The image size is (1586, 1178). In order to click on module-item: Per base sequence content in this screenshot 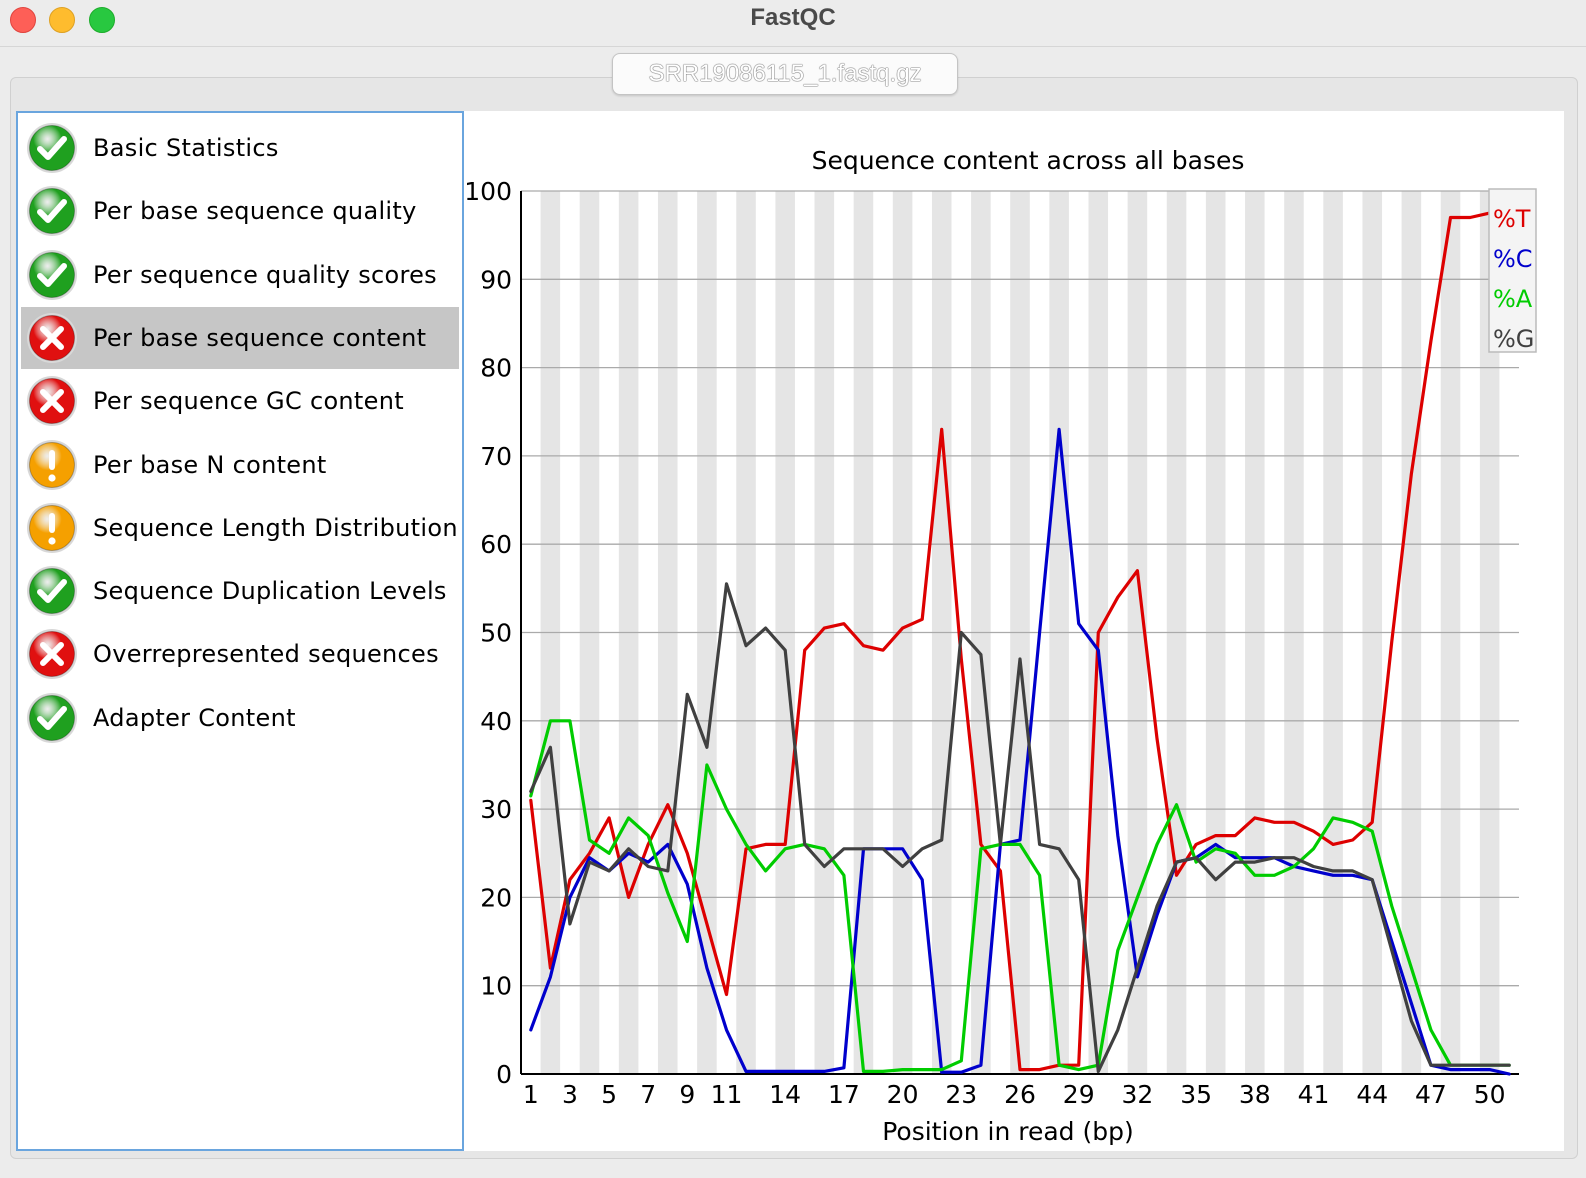, I will do `click(240, 337)`.